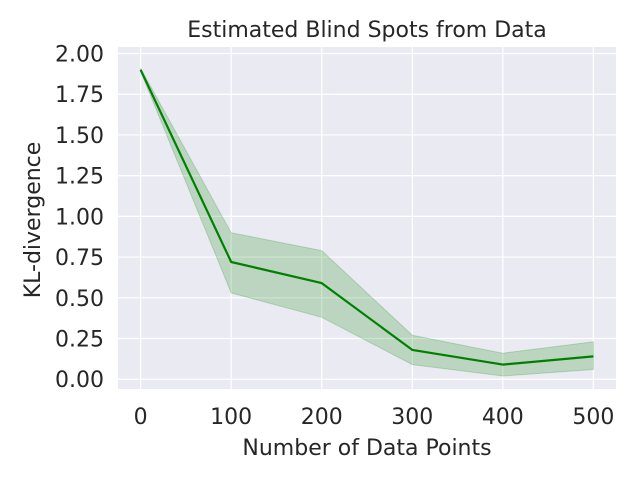 Image resolution: width=640 pixels, height=480 pixels. Describe the element at coordinates (412, 417) in the screenshot. I see `x-tick-label: 300` at that location.